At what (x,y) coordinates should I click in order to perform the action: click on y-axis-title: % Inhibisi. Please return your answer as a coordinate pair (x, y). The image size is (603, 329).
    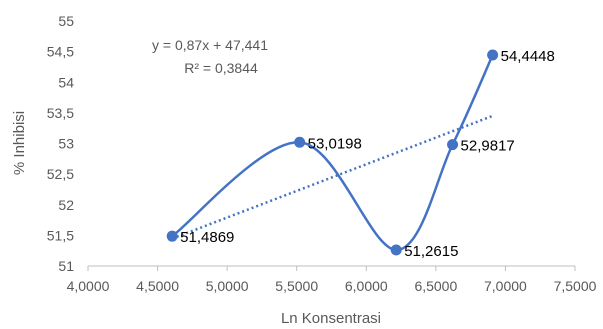
    Looking at the image, I should click on (19, 143).